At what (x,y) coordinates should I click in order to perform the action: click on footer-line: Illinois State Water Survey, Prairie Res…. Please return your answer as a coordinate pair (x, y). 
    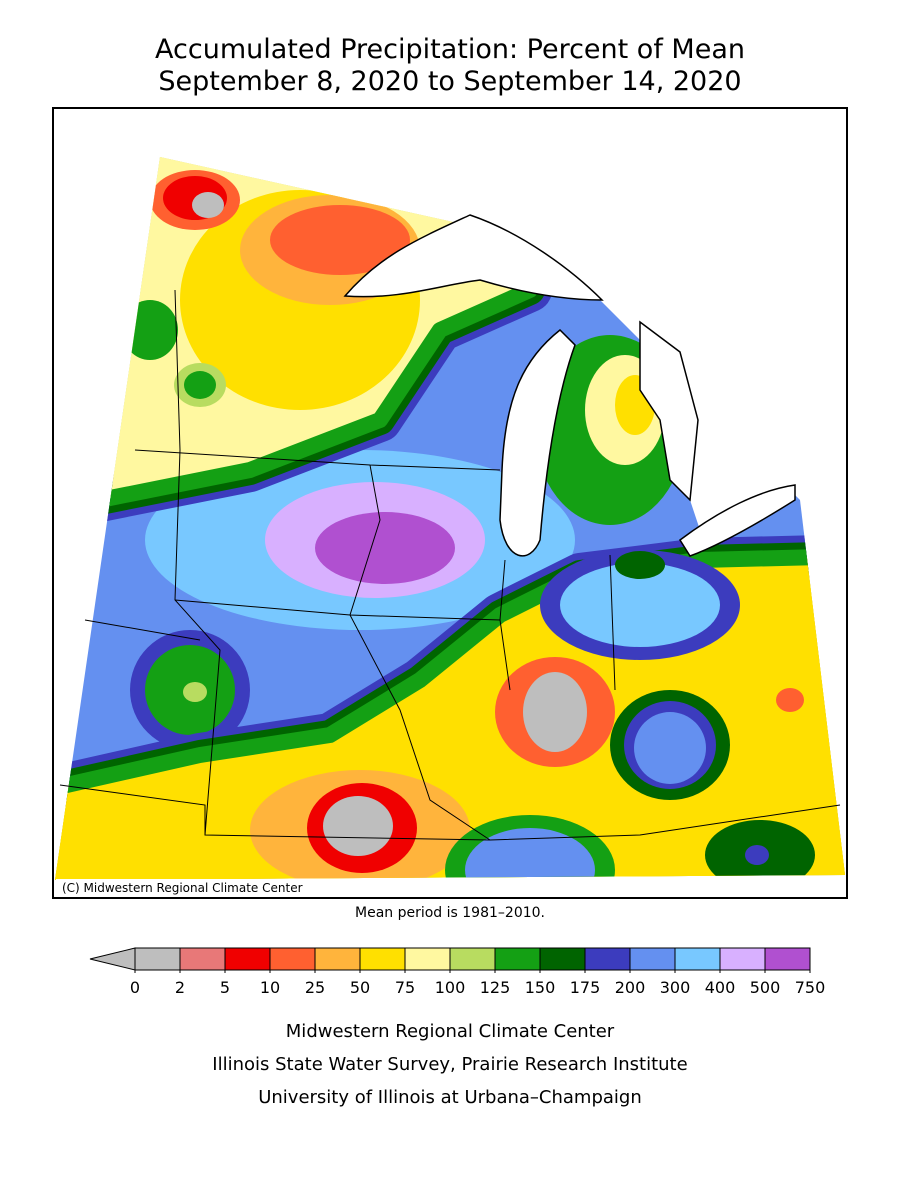
    Looking at the image, I should click on (449, 1064).